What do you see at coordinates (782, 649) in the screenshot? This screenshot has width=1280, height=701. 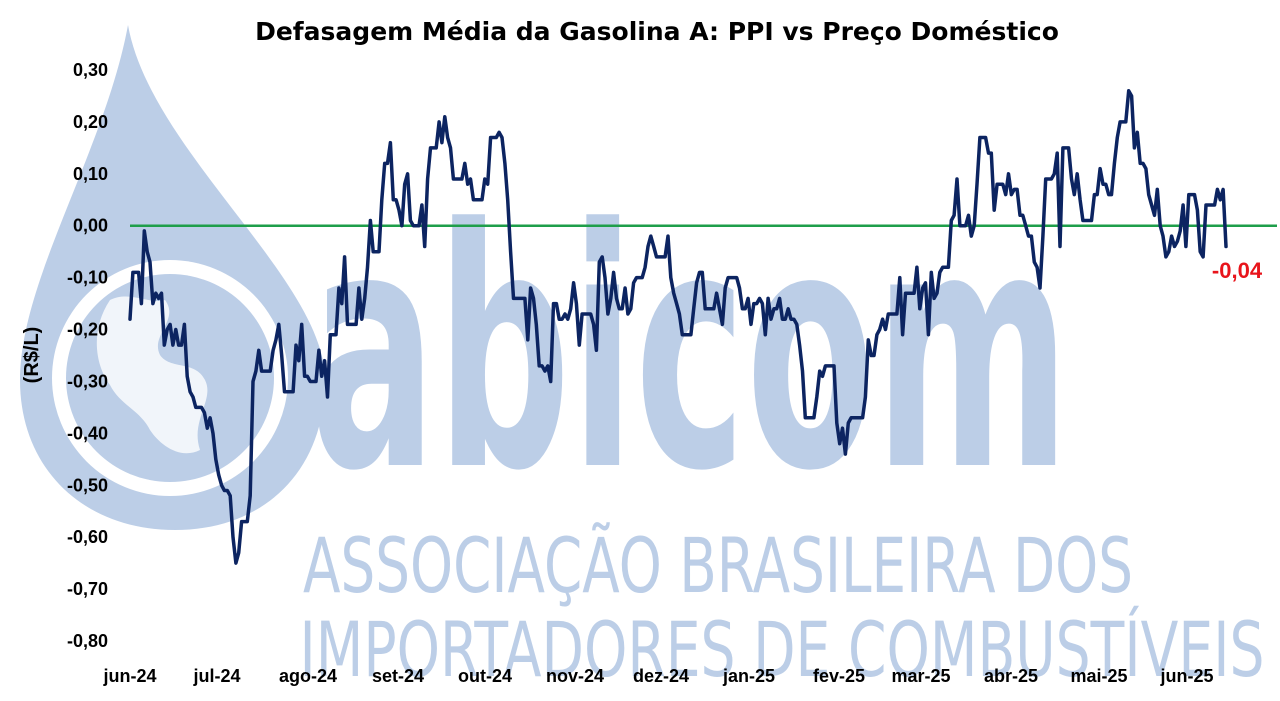 I see `watermark-line-2: IMPORTADORES DE COMBUSTÍVEIS` at bounding box center [782, 649].